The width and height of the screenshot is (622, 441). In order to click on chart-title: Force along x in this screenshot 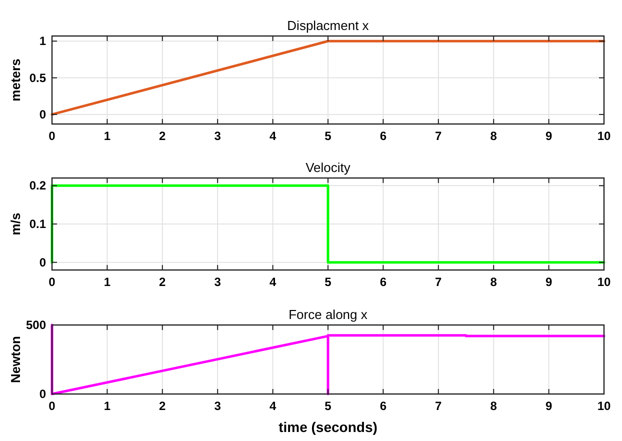, I will do `click(328, 314)`.